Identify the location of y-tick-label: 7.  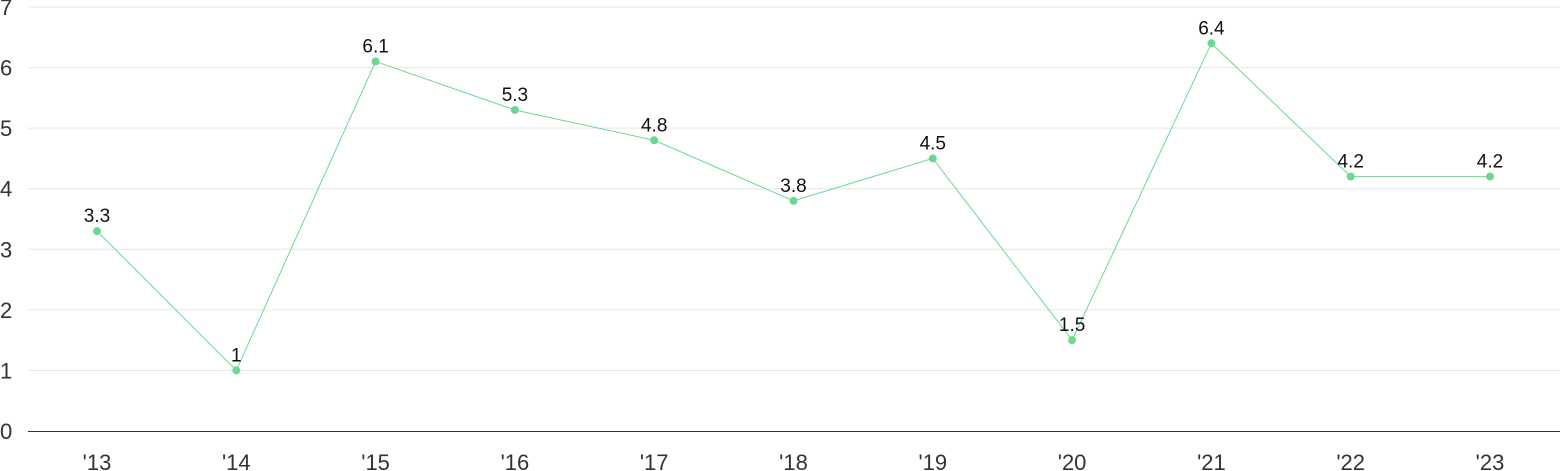
(6, 10).